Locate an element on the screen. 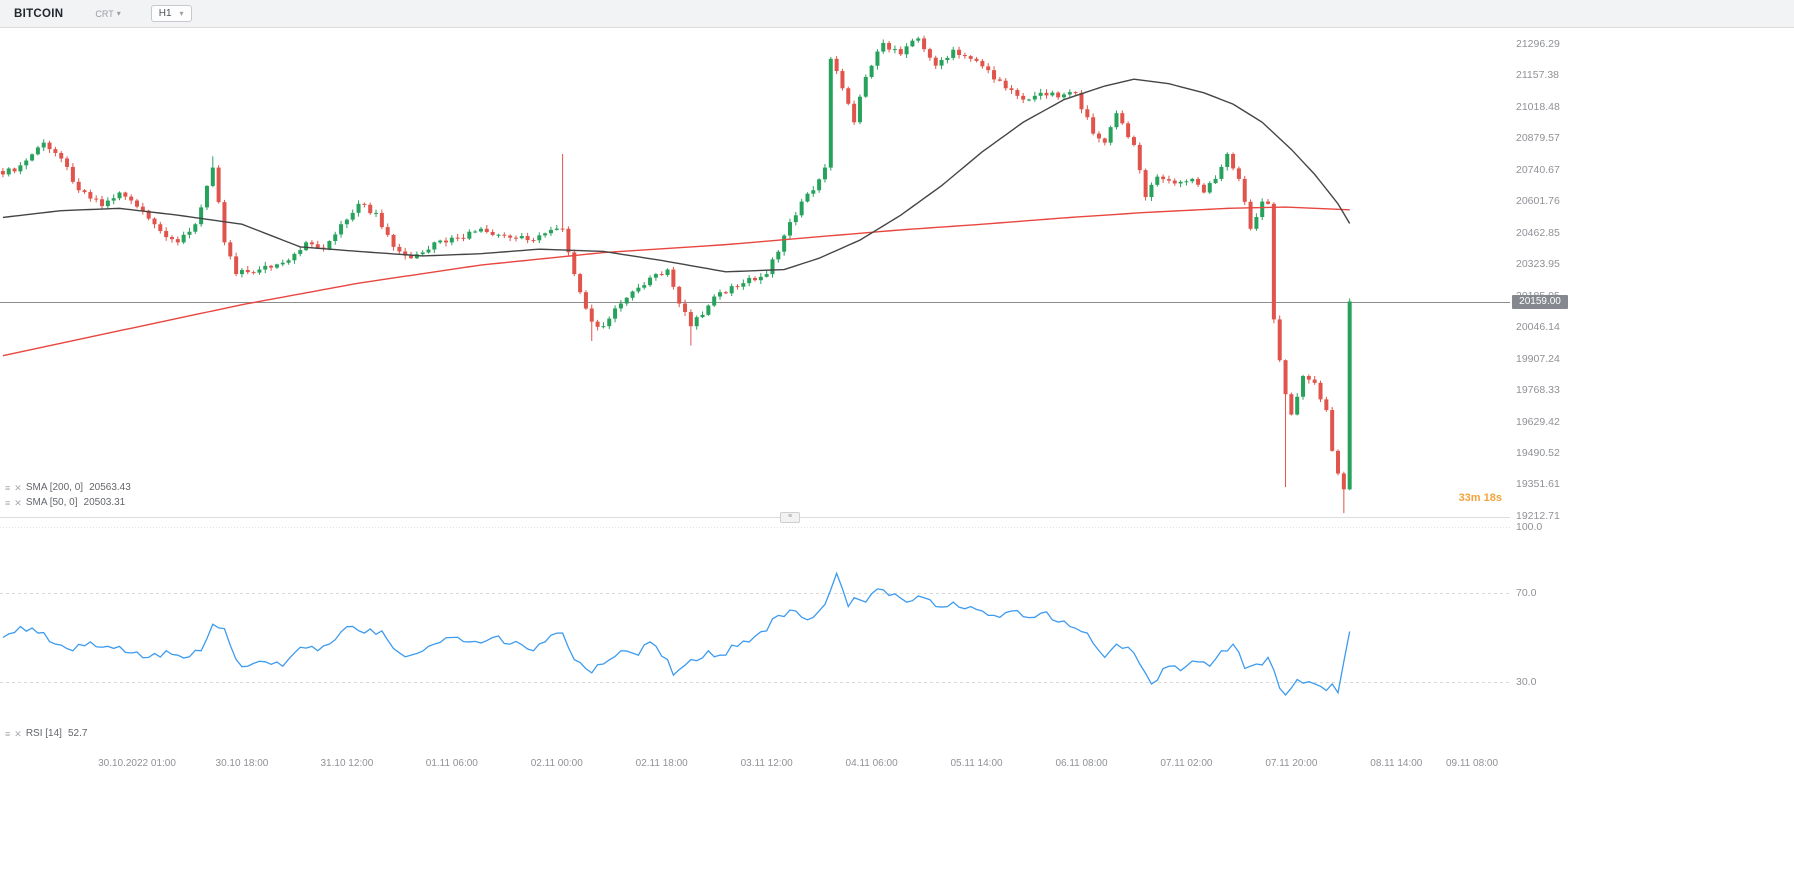 This screenshot has width=1794, height=884. price-axis-label: 20323.95 is located at coordinates (1538, 264).